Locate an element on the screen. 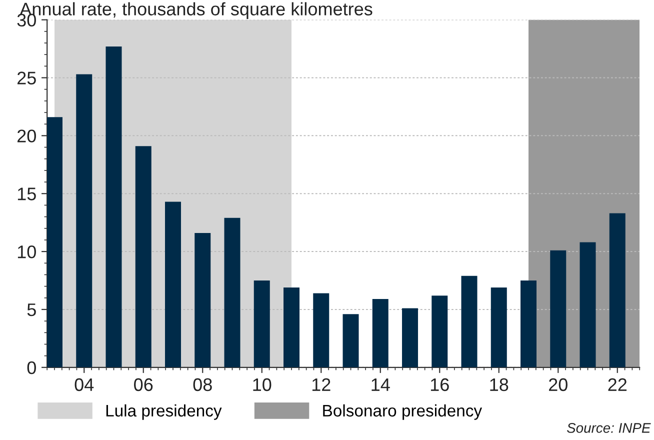 The height and width of the screenshot is (440, 654). x-tick-label: 16 is located at coordinates (439, 385).